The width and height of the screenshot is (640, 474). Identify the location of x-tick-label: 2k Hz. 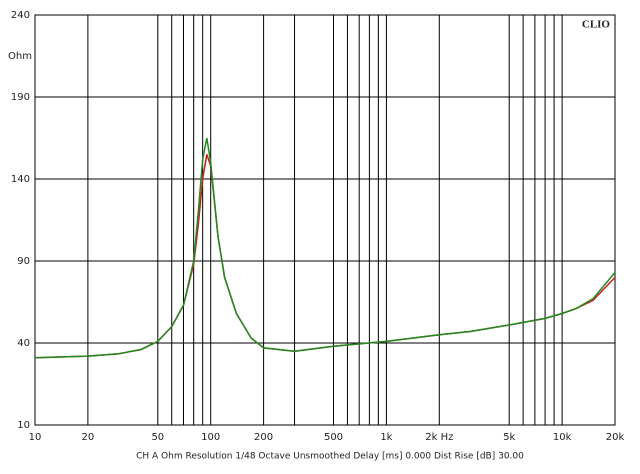
(439, 437).